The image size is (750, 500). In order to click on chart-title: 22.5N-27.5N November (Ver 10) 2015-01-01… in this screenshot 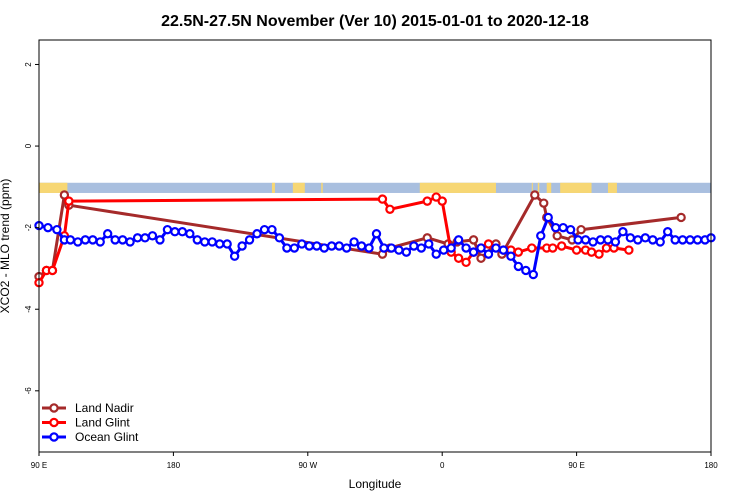, I will do `click(375, 21)`.